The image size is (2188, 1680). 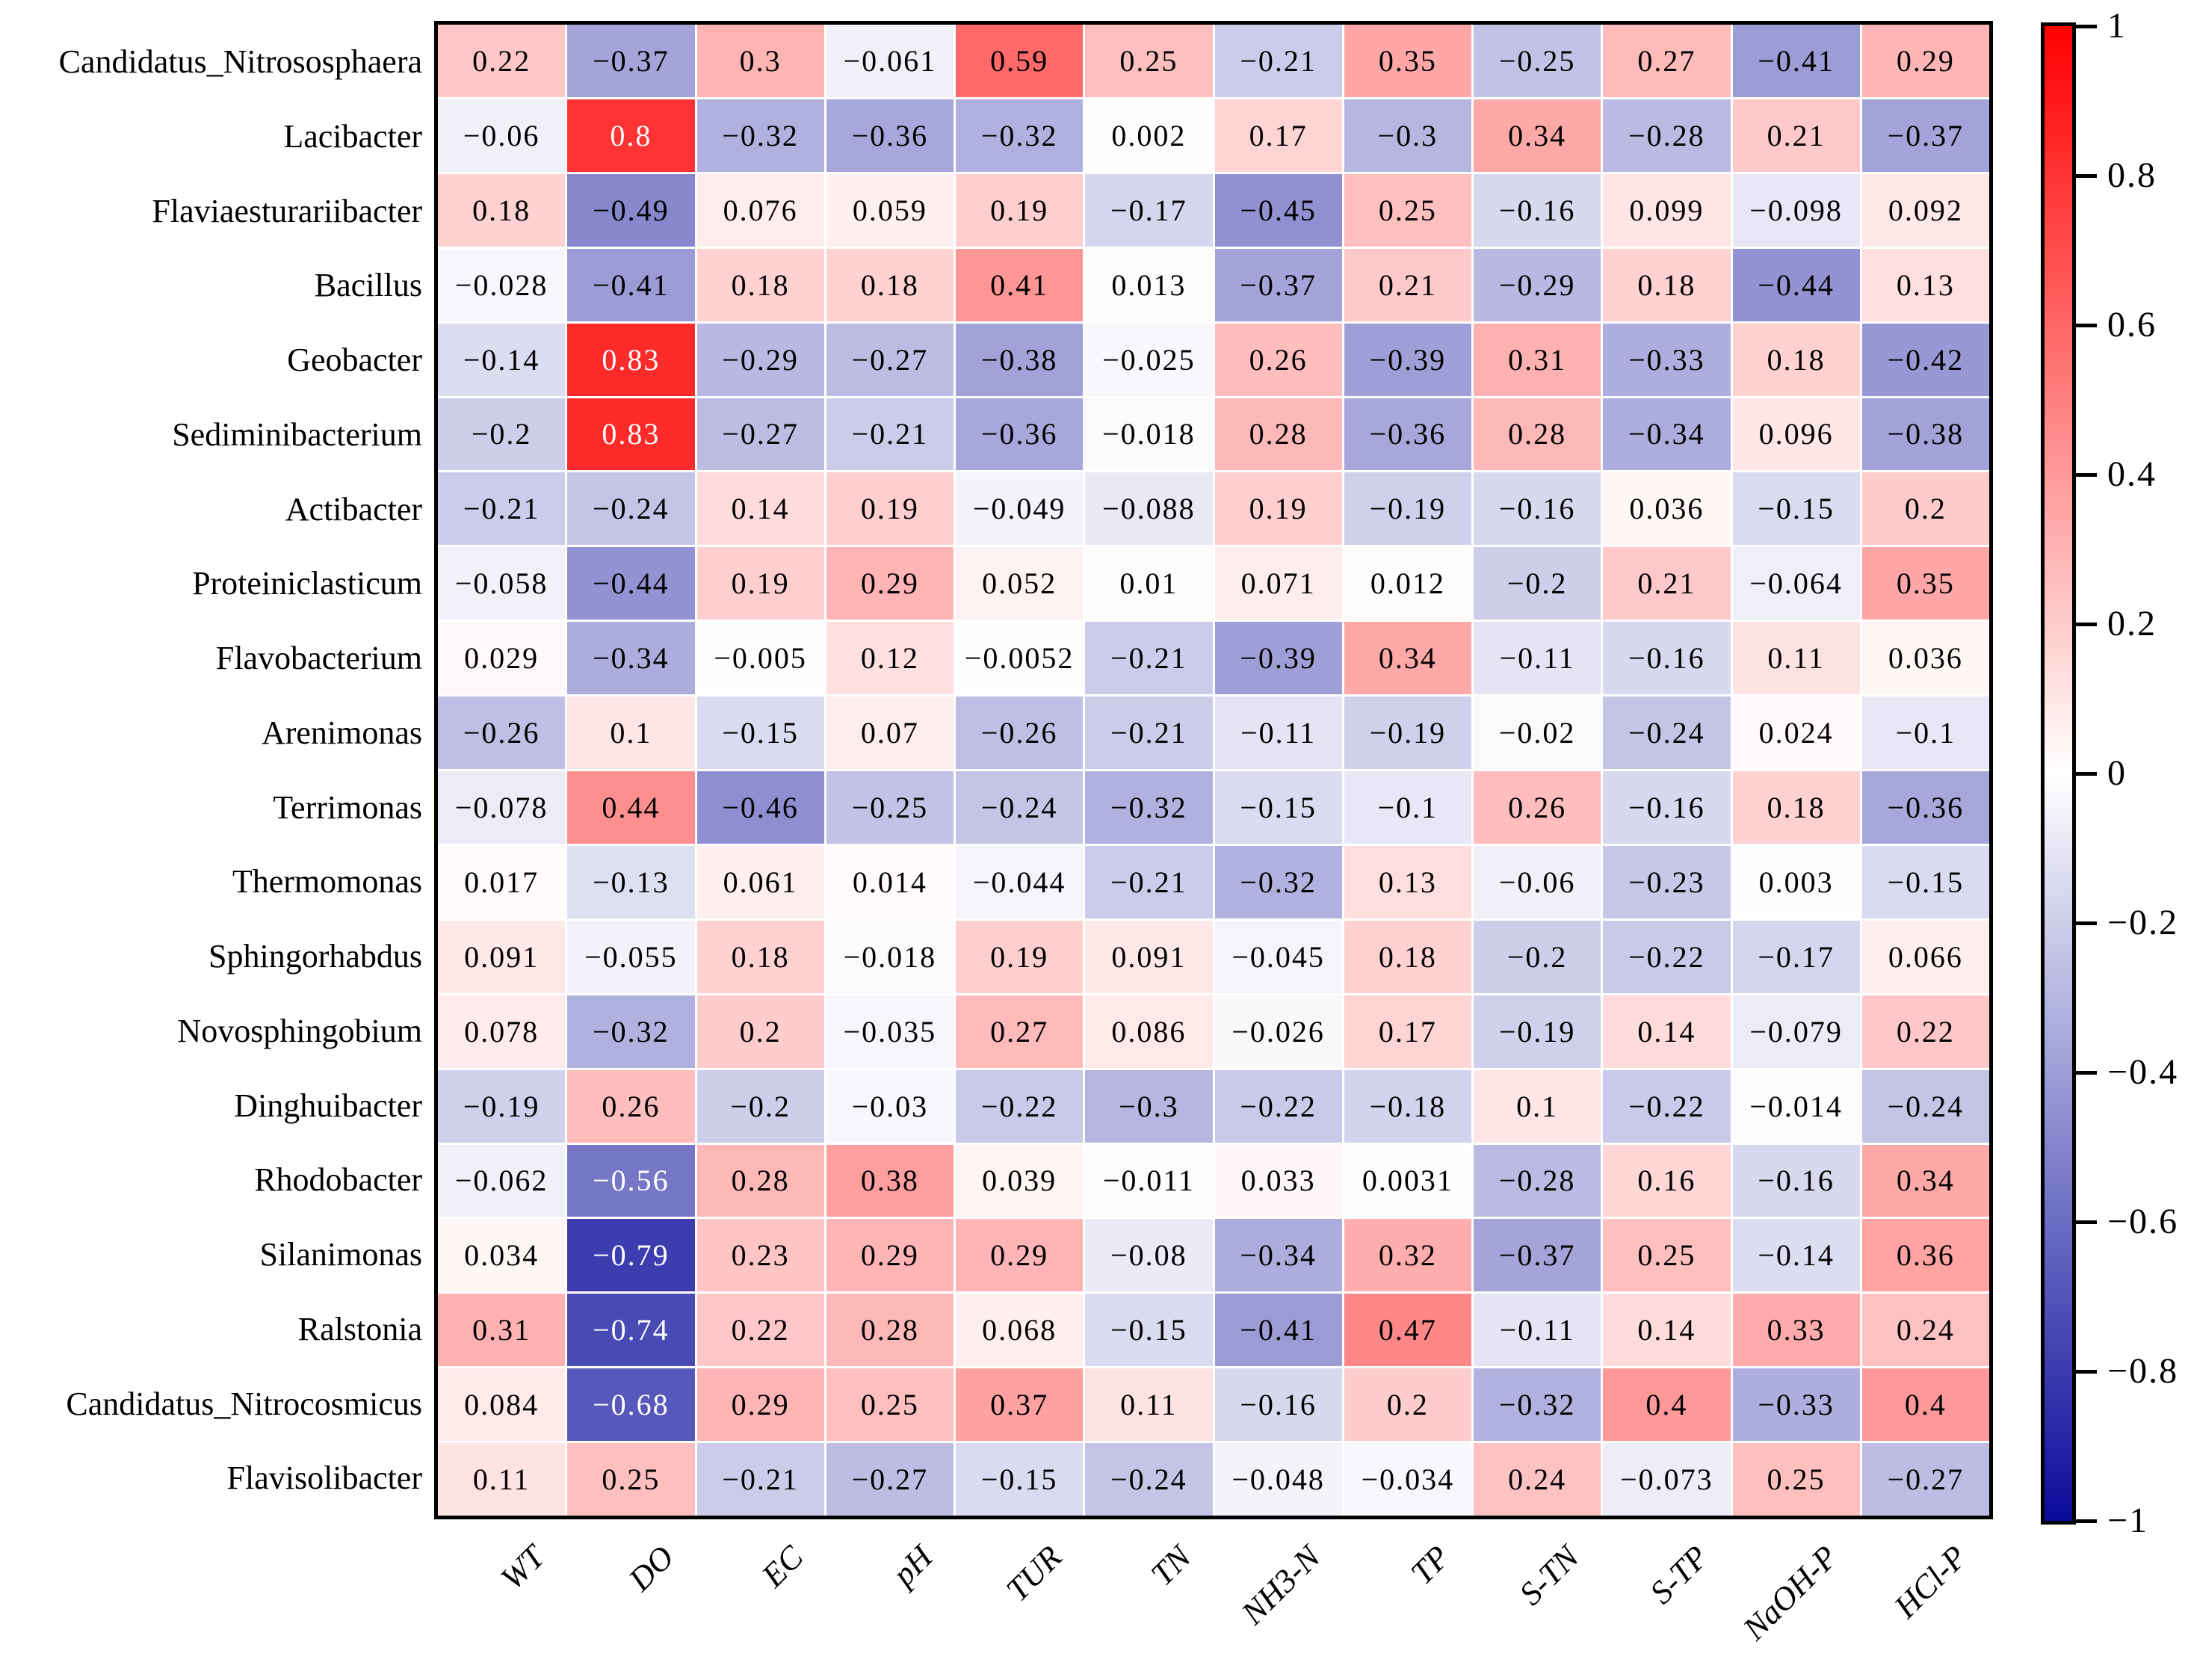 I want to click on column-label: EC, so click(x=782, y=1566).